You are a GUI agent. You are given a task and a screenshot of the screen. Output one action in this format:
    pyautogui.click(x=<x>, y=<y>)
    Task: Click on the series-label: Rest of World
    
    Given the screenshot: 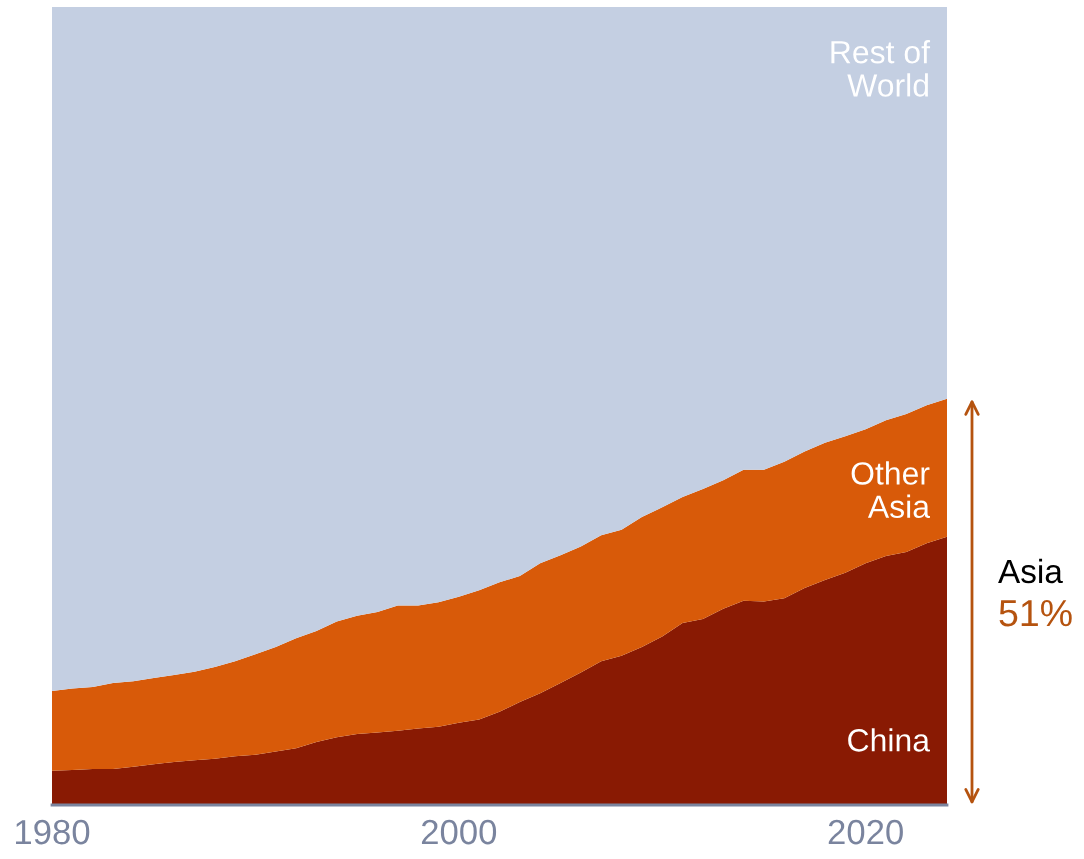 What is the action you would take?
    pyautogui.click(x=881, y=68)
    